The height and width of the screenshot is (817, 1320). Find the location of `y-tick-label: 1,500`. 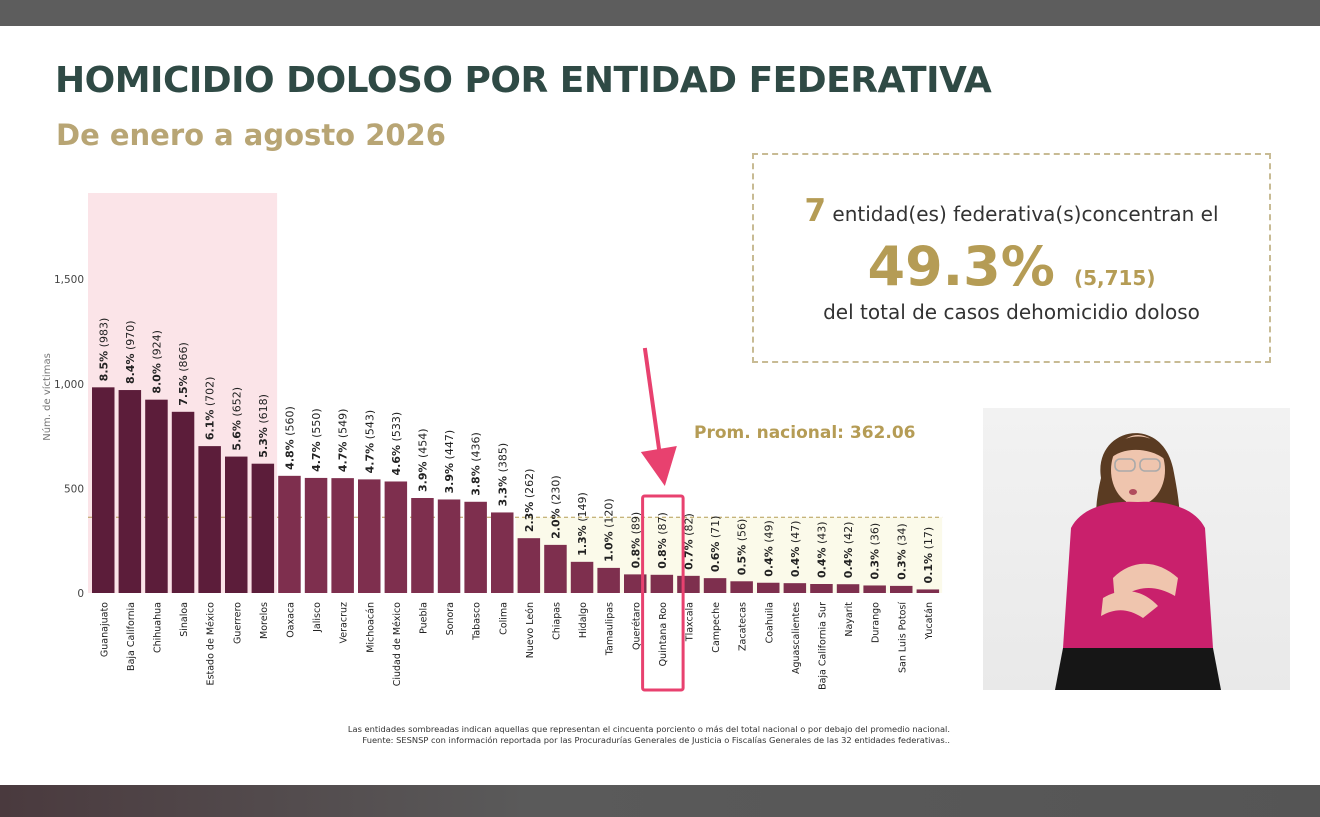

y-tick-label: 1,500 is located at coordinates (69, 280).